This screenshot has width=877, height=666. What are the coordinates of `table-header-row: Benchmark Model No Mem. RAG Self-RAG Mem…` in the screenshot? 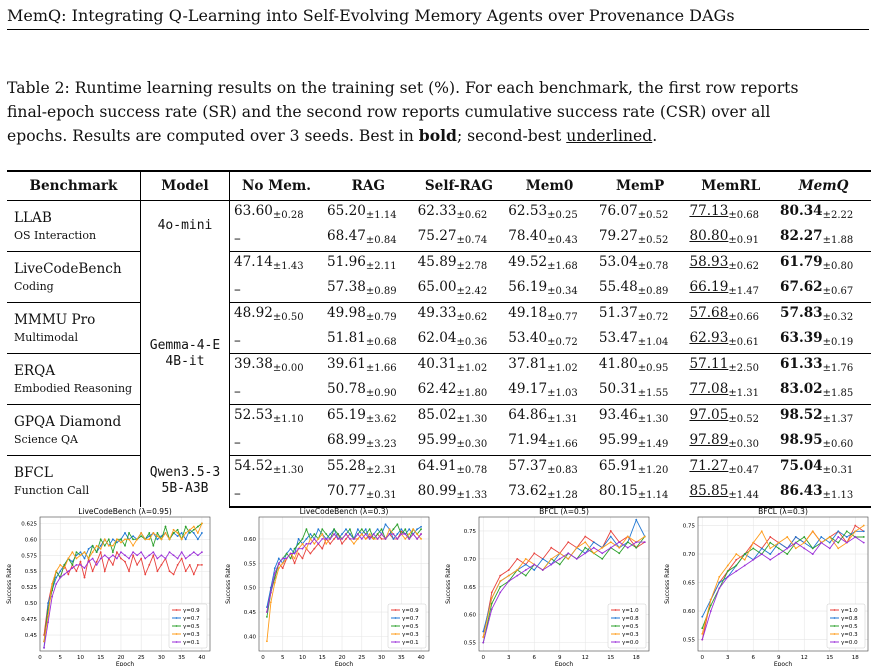 It's located at (439, 185).